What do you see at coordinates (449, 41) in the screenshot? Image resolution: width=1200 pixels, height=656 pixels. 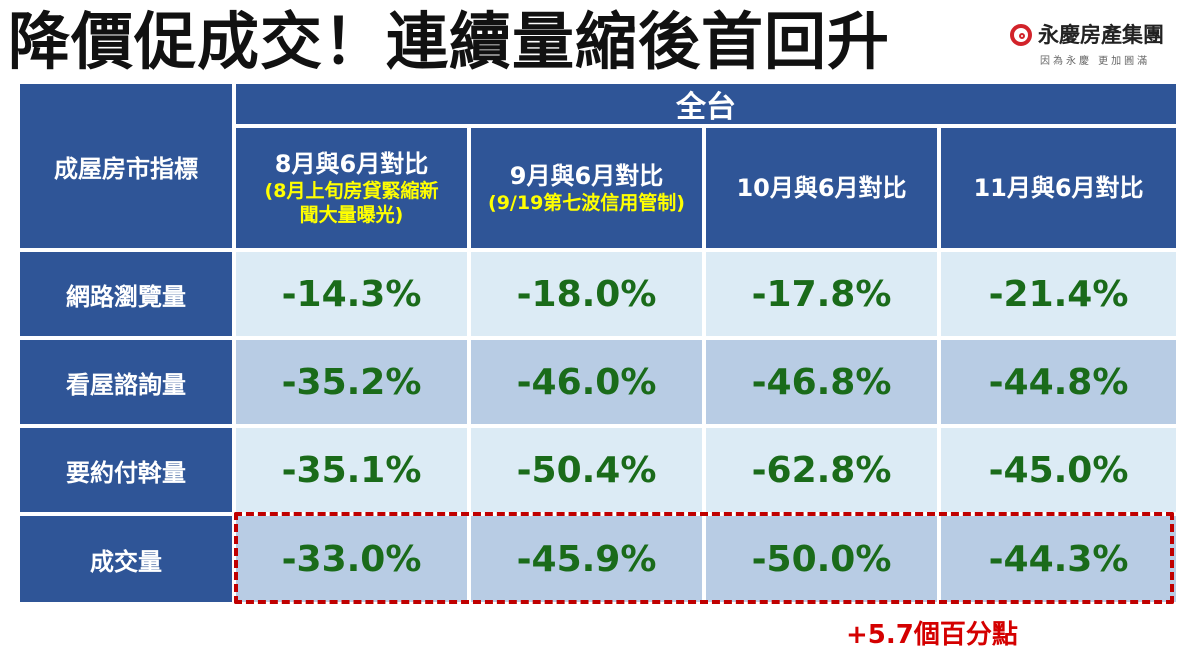 I see `page-title: 降價促成交！連續量縮後首回升` at bounding box center [449, 41].